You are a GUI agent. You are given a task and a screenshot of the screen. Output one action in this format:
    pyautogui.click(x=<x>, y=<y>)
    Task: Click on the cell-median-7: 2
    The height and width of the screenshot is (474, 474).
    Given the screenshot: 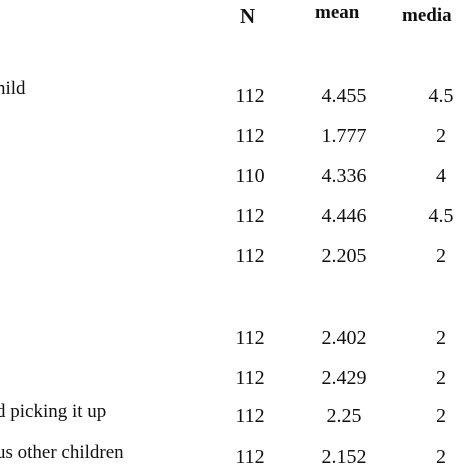 What is the action you would take?
    pyautogui.click(x=441, y=378)
    